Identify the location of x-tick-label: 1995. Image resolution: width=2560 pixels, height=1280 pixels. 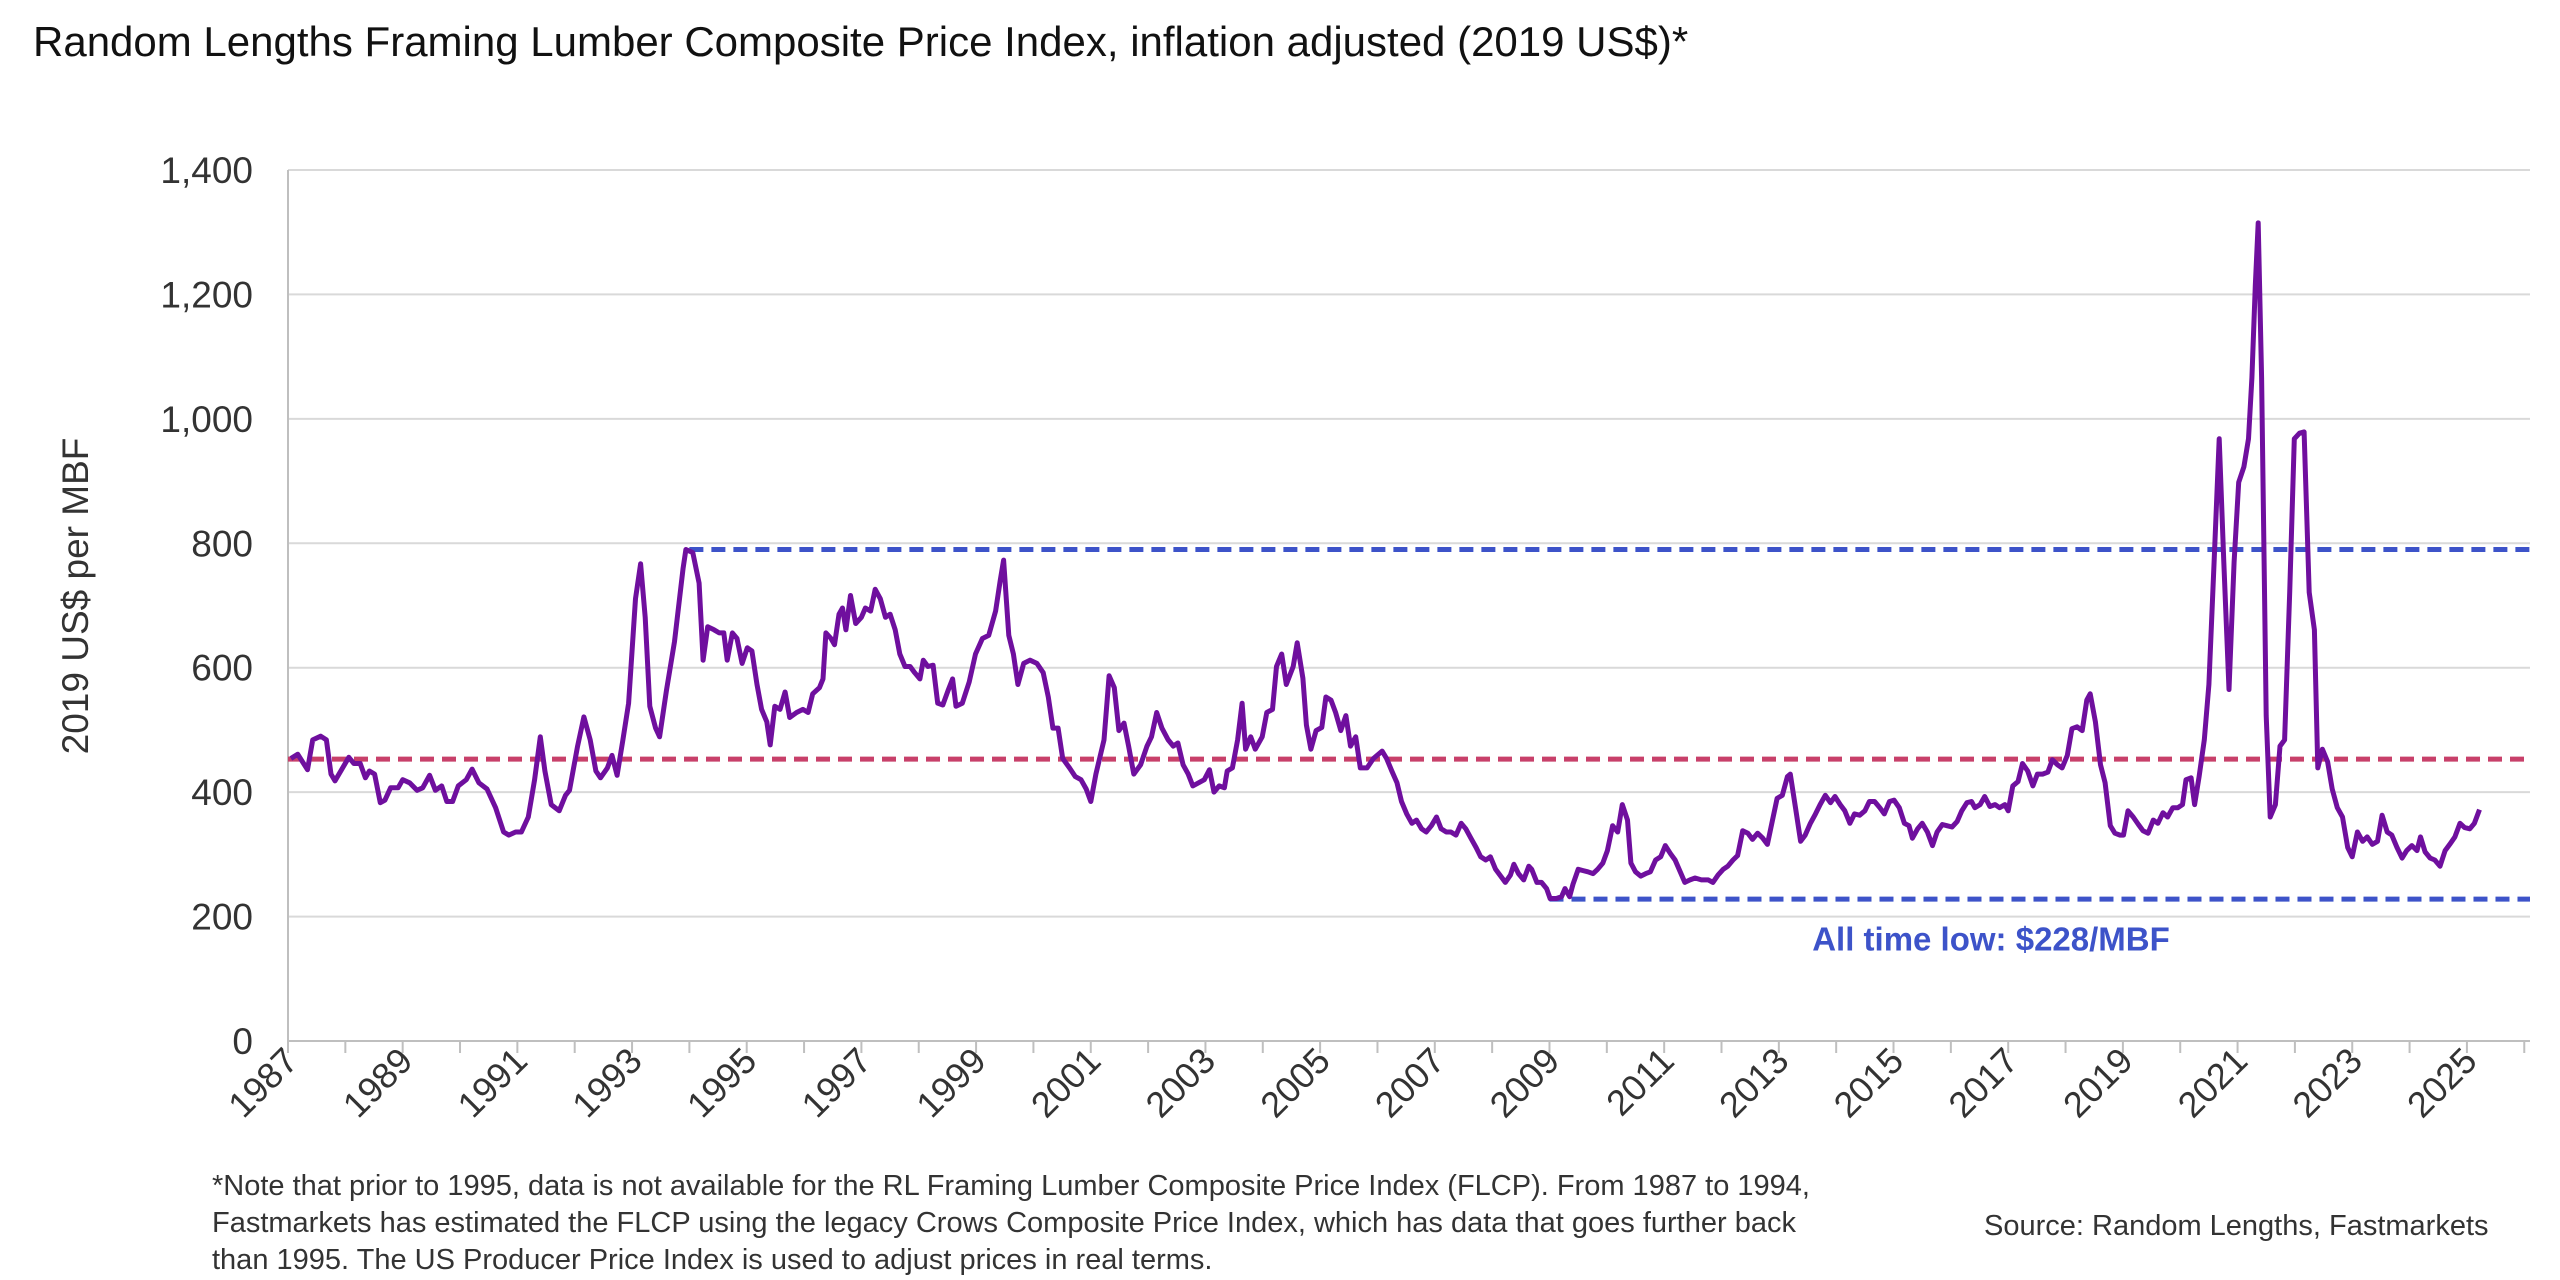
(722, 1083).